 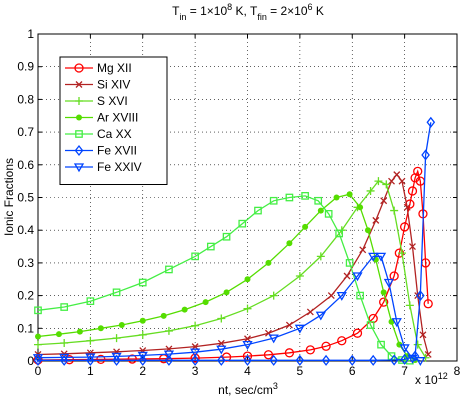 I want to click on legend-label: Si XIV, so click(x=113, y=85).